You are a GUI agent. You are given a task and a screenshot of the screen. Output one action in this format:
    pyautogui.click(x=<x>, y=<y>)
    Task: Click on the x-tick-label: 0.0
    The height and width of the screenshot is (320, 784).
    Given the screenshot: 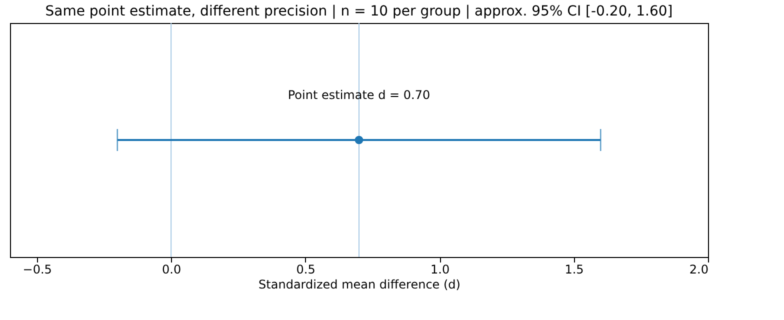 What is the action you would take?
    pyautogui.click(x=172, y=269)
    